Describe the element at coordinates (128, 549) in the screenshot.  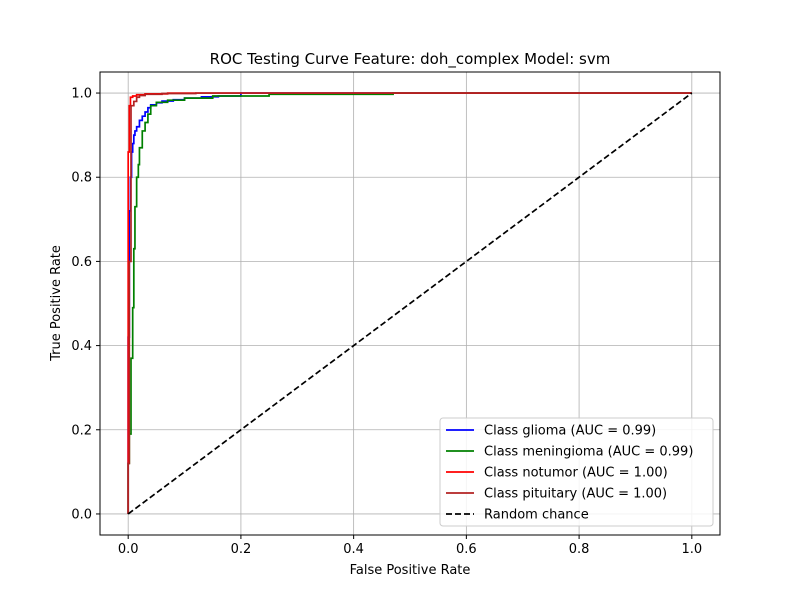
I see `x-tick-label: 0.0` at that location.